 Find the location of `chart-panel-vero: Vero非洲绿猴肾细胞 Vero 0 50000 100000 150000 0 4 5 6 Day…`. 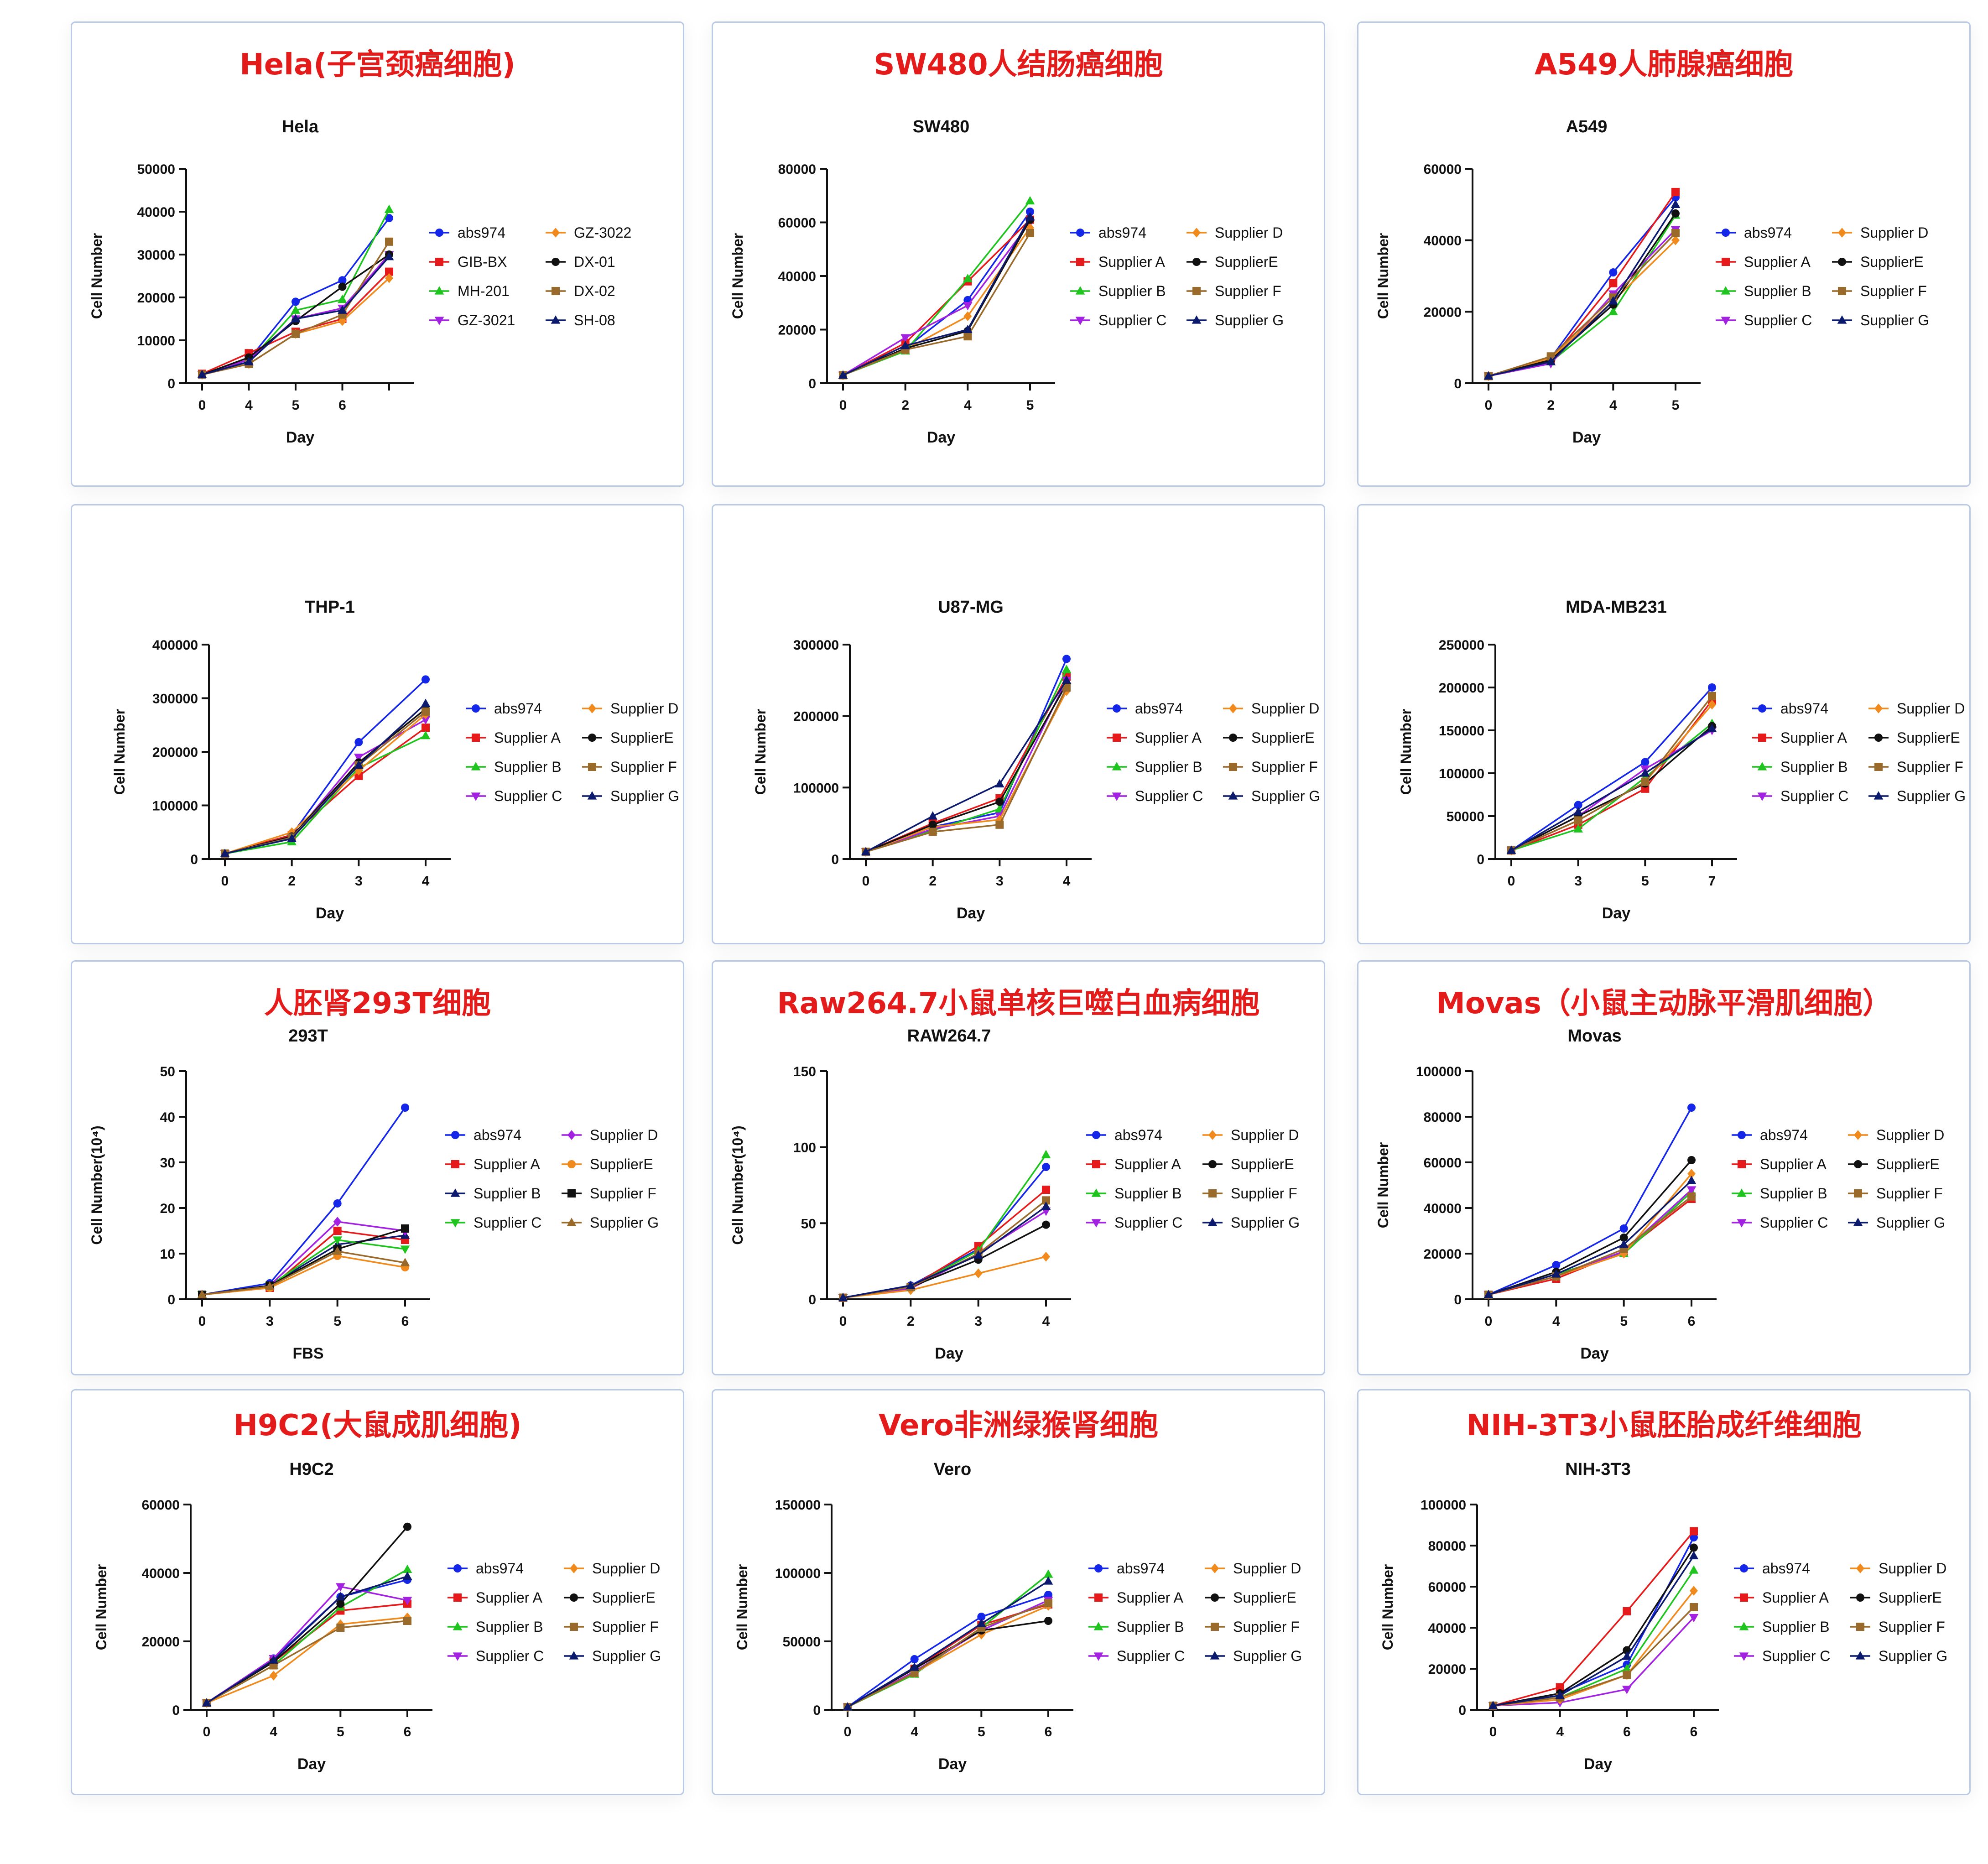

chart-panel-vero: Vero非洲绿猴肾细胞 Vero 0 50000 100000 150000 0 4 5 6 Day… is located at coordinates (1019, 1592).